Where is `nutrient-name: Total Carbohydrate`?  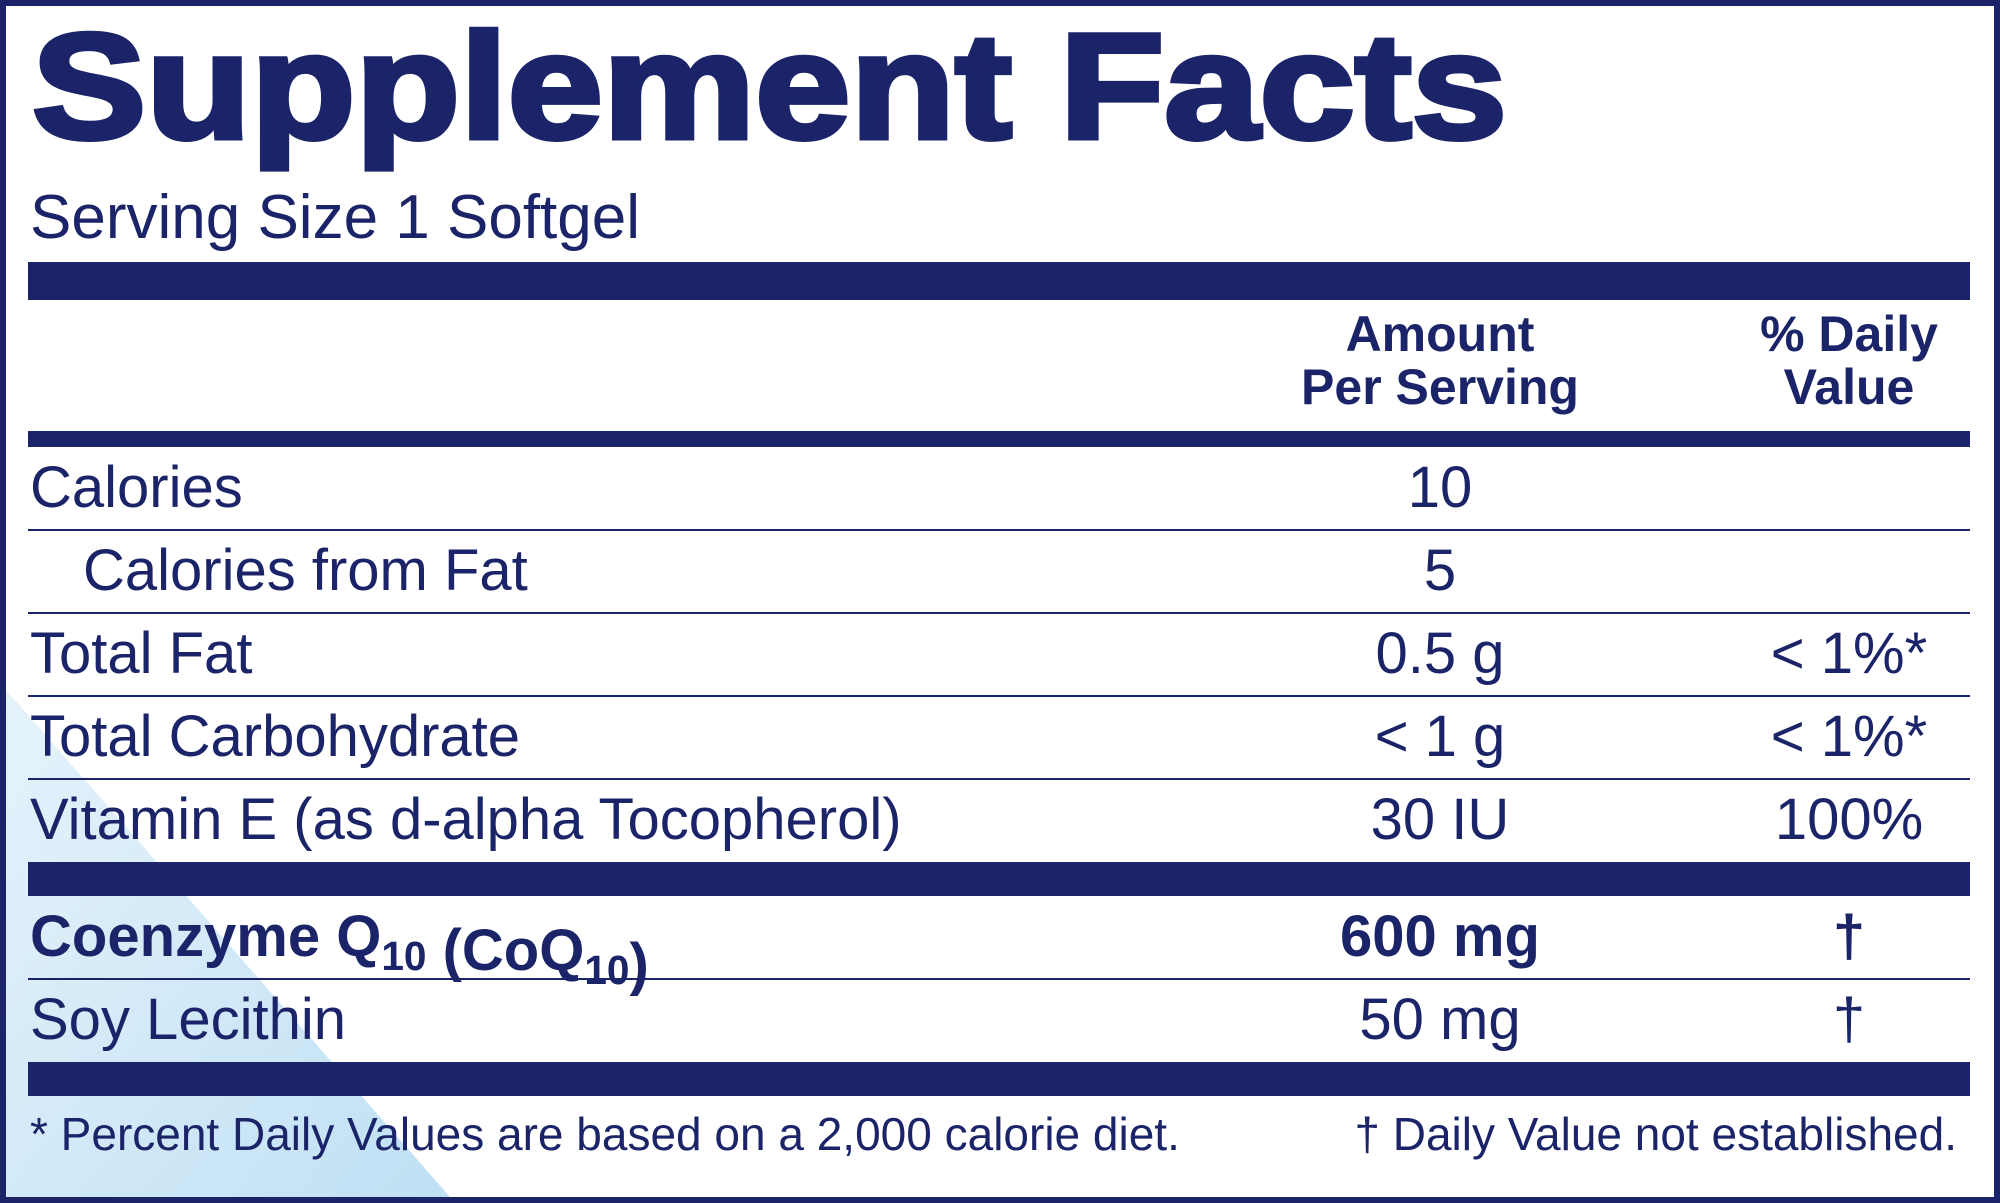 nutrient-name: Total Carbohydrate is located at coordinates (275, 736).